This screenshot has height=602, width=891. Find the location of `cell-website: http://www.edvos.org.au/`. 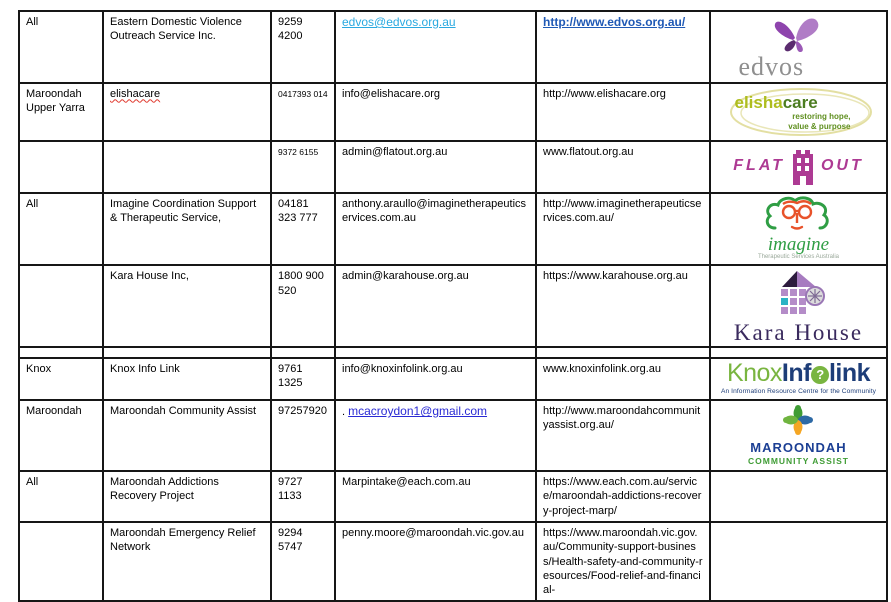

cell-website: http://www.edvos.org.au/ is located at coordinates (623, 47).